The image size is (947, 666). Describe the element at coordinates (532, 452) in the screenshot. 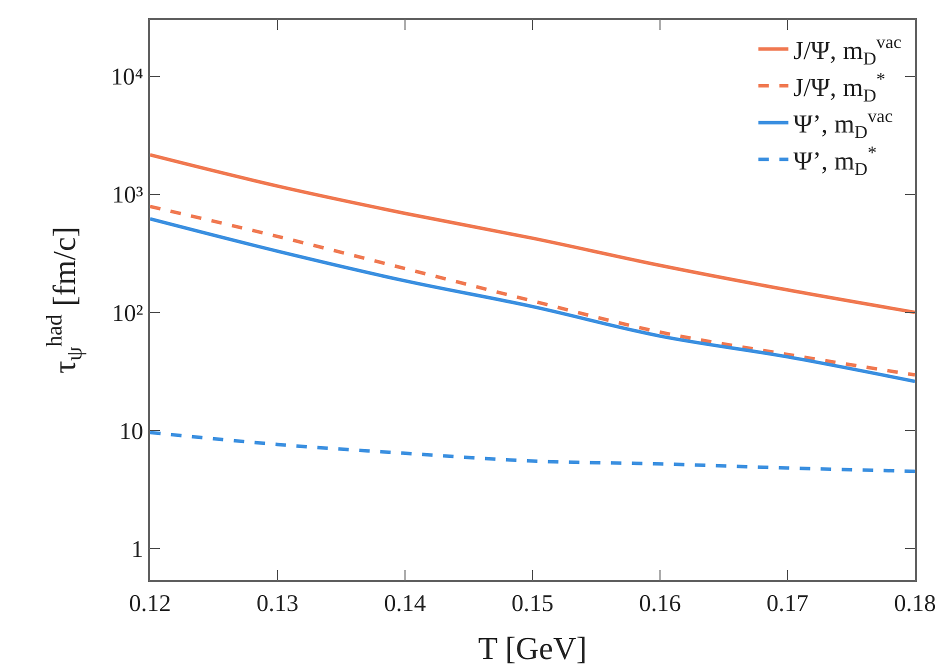

I see `line-series` at that location.